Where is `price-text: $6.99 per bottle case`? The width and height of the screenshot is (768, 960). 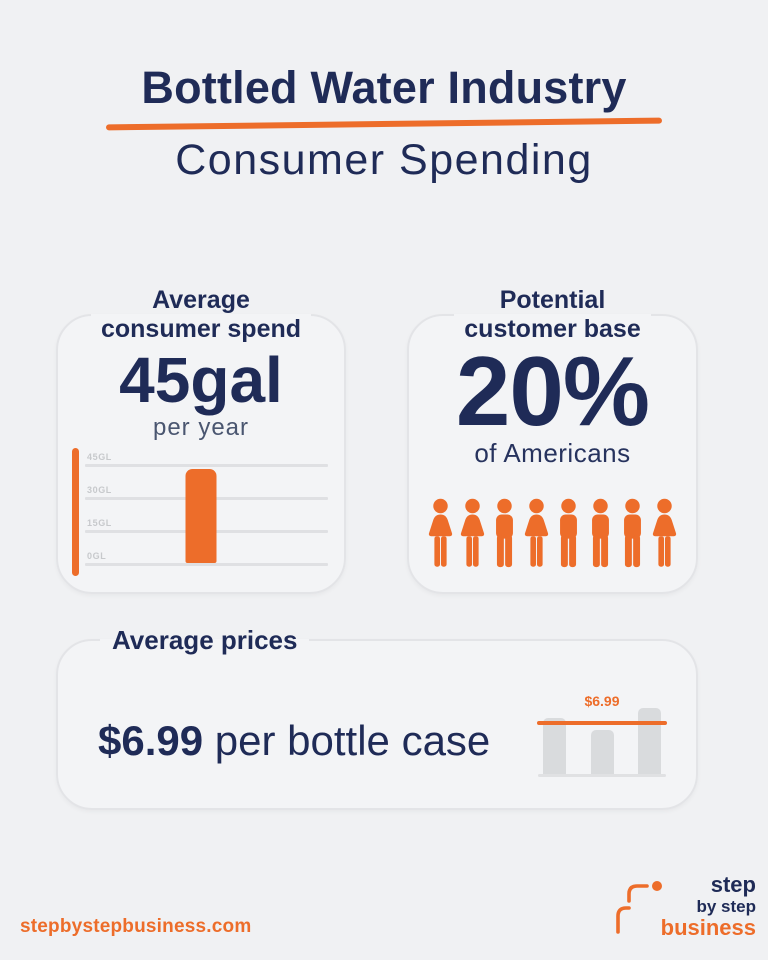 price-text: $6.99 per bottle case is located at coordinates (294, 741).